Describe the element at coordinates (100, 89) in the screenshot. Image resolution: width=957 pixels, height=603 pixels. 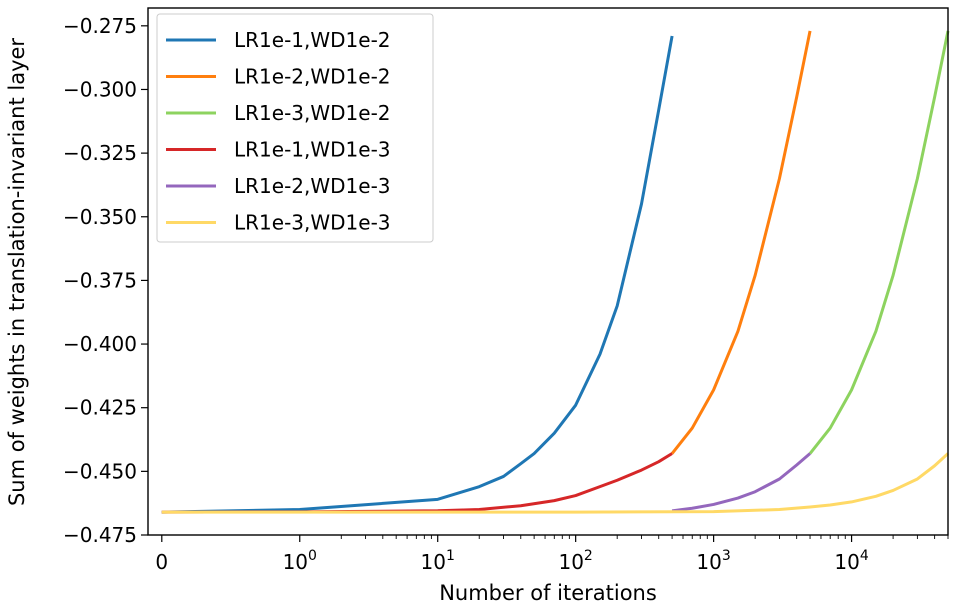
I see `y-tick-label: −0.300` at that location.